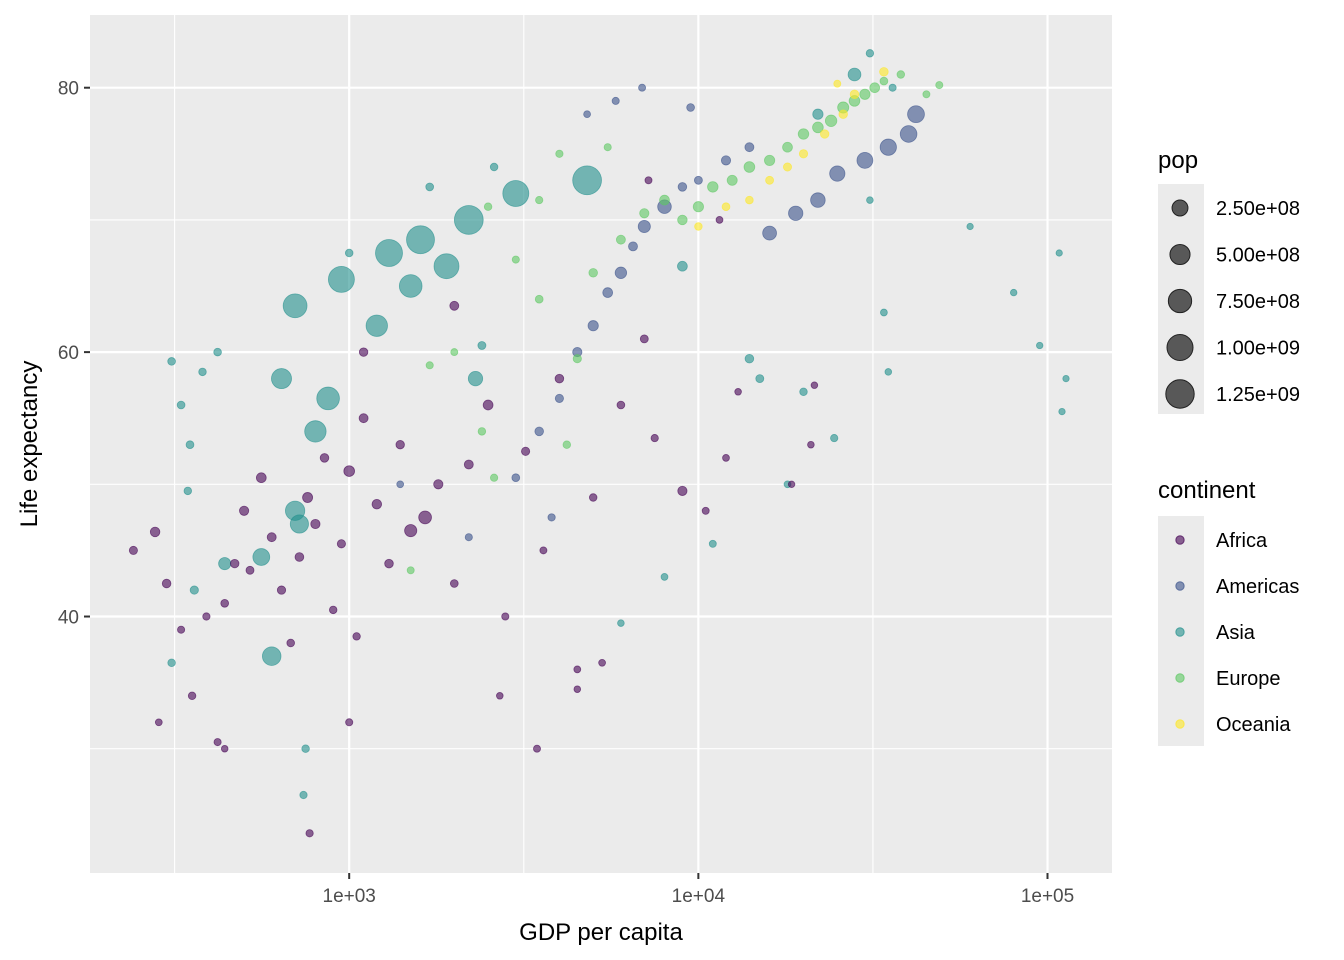 Image resolution: width=1344 pixels, height=960 pixels. What do you see at coordinates (1237, 633) in the screenshot?
I see `color-legend: Africa Americas Asia Europe Oceania` at bounding box center [1237, 633].